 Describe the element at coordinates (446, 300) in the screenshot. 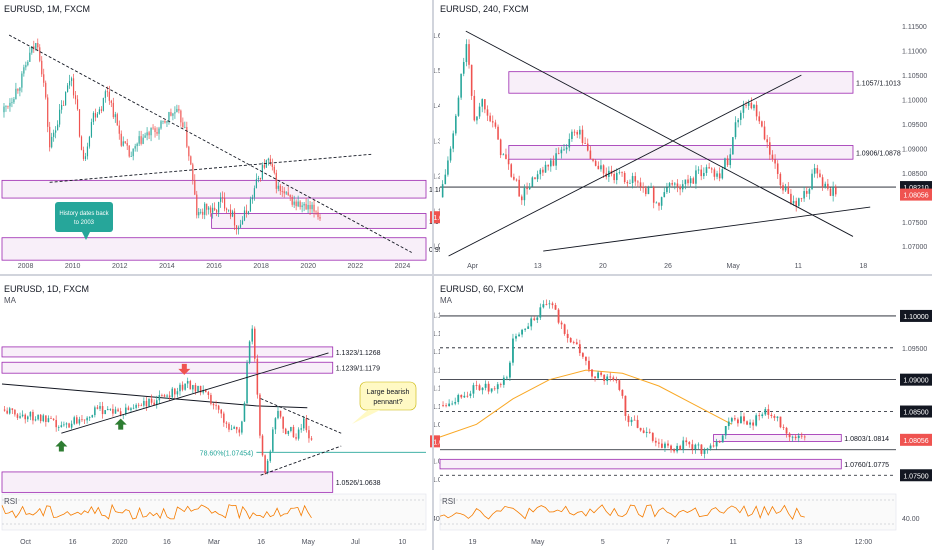

I see `indicator-label: MA` at that location.